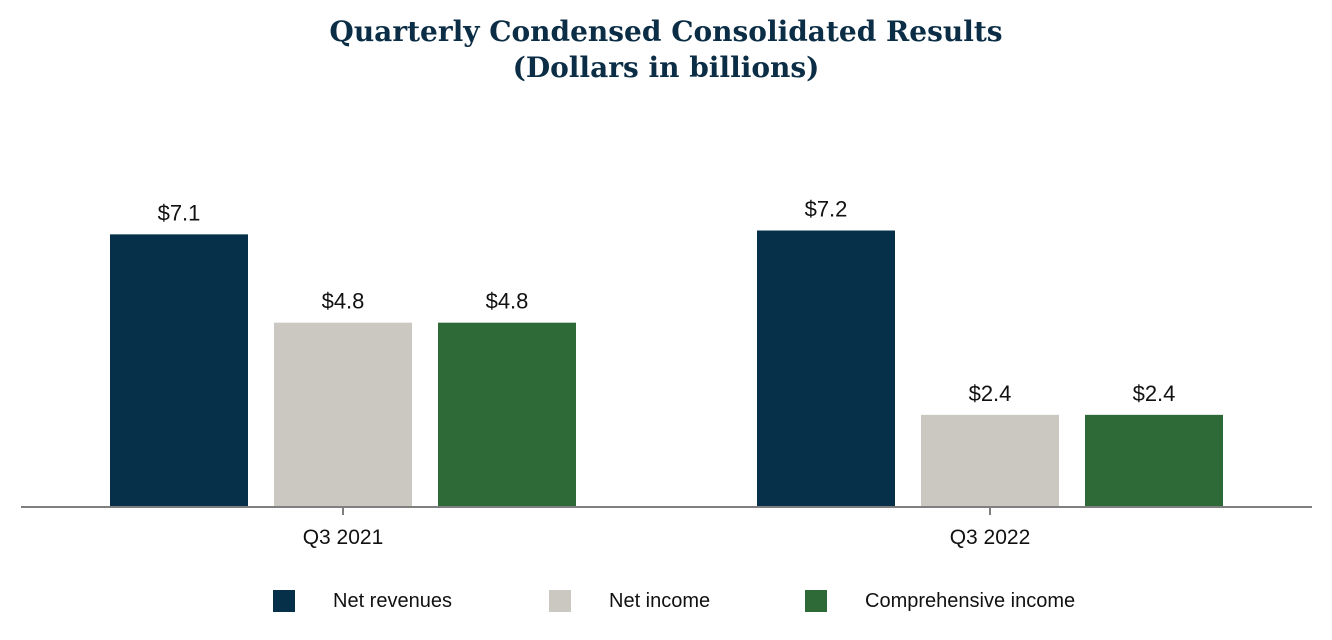  What do you see at coordinates (392, 600) in the screenshot?
I see `legend-label: Net revenues` at bounding box center [392, 600].